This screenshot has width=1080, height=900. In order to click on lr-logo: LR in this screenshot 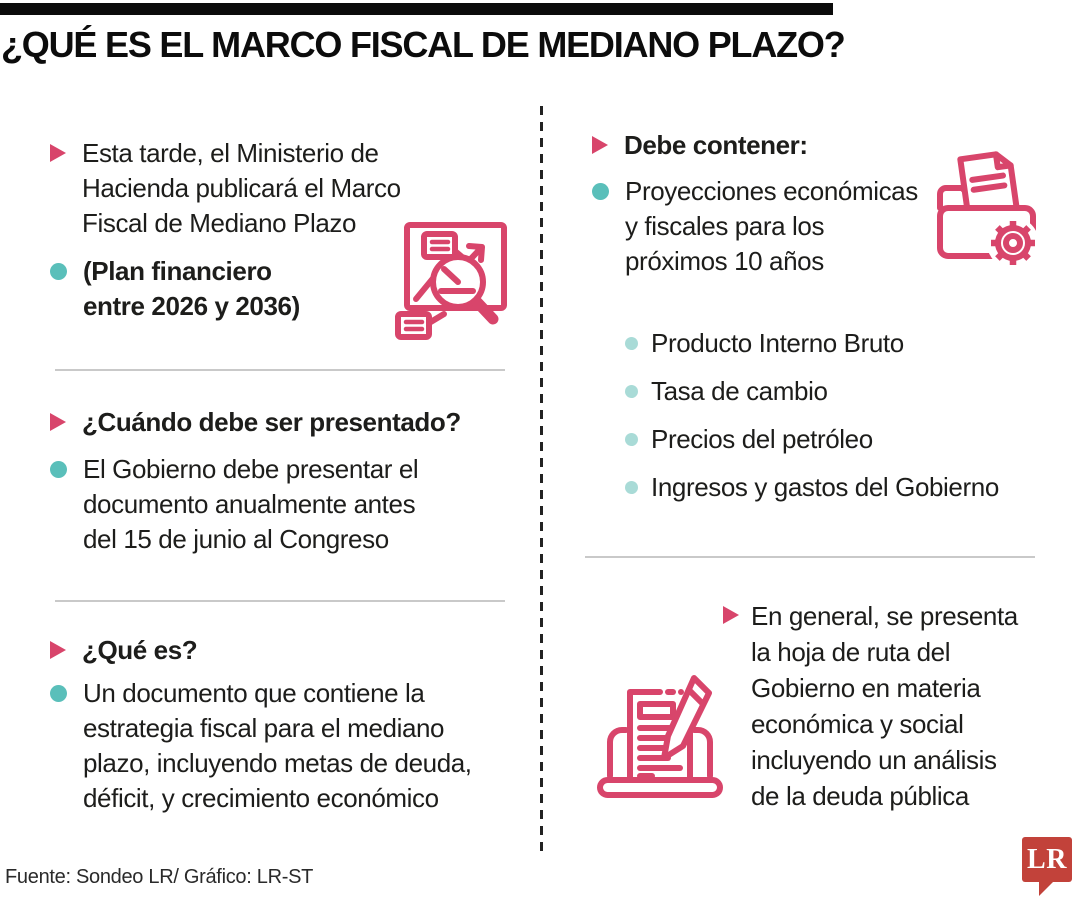, I will do `click(1047, 866)`.